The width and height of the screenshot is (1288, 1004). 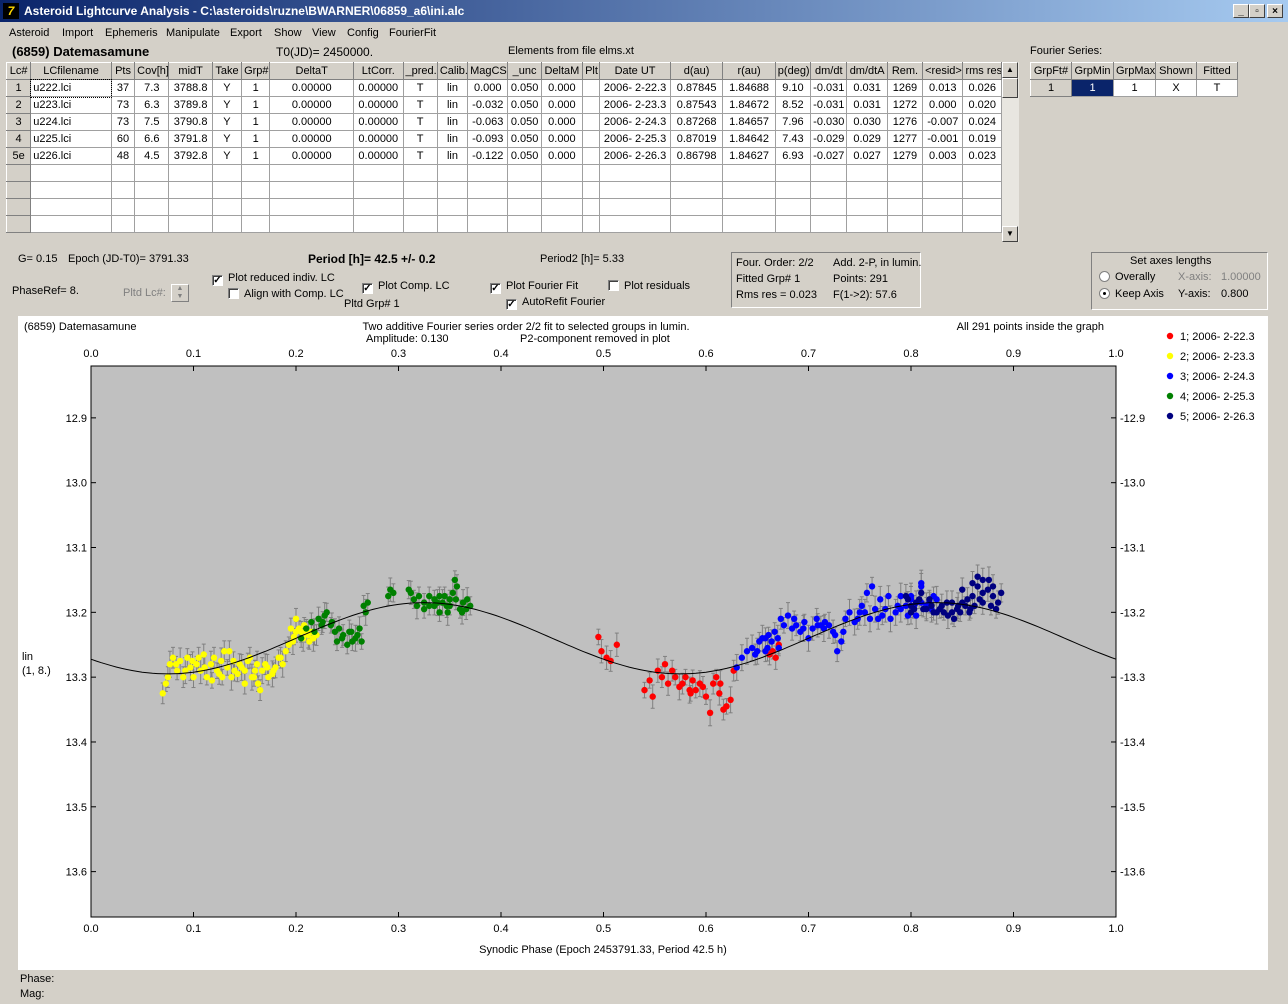 I want to click on scroll-up-button: ▲, so click(x=1010, y=70).